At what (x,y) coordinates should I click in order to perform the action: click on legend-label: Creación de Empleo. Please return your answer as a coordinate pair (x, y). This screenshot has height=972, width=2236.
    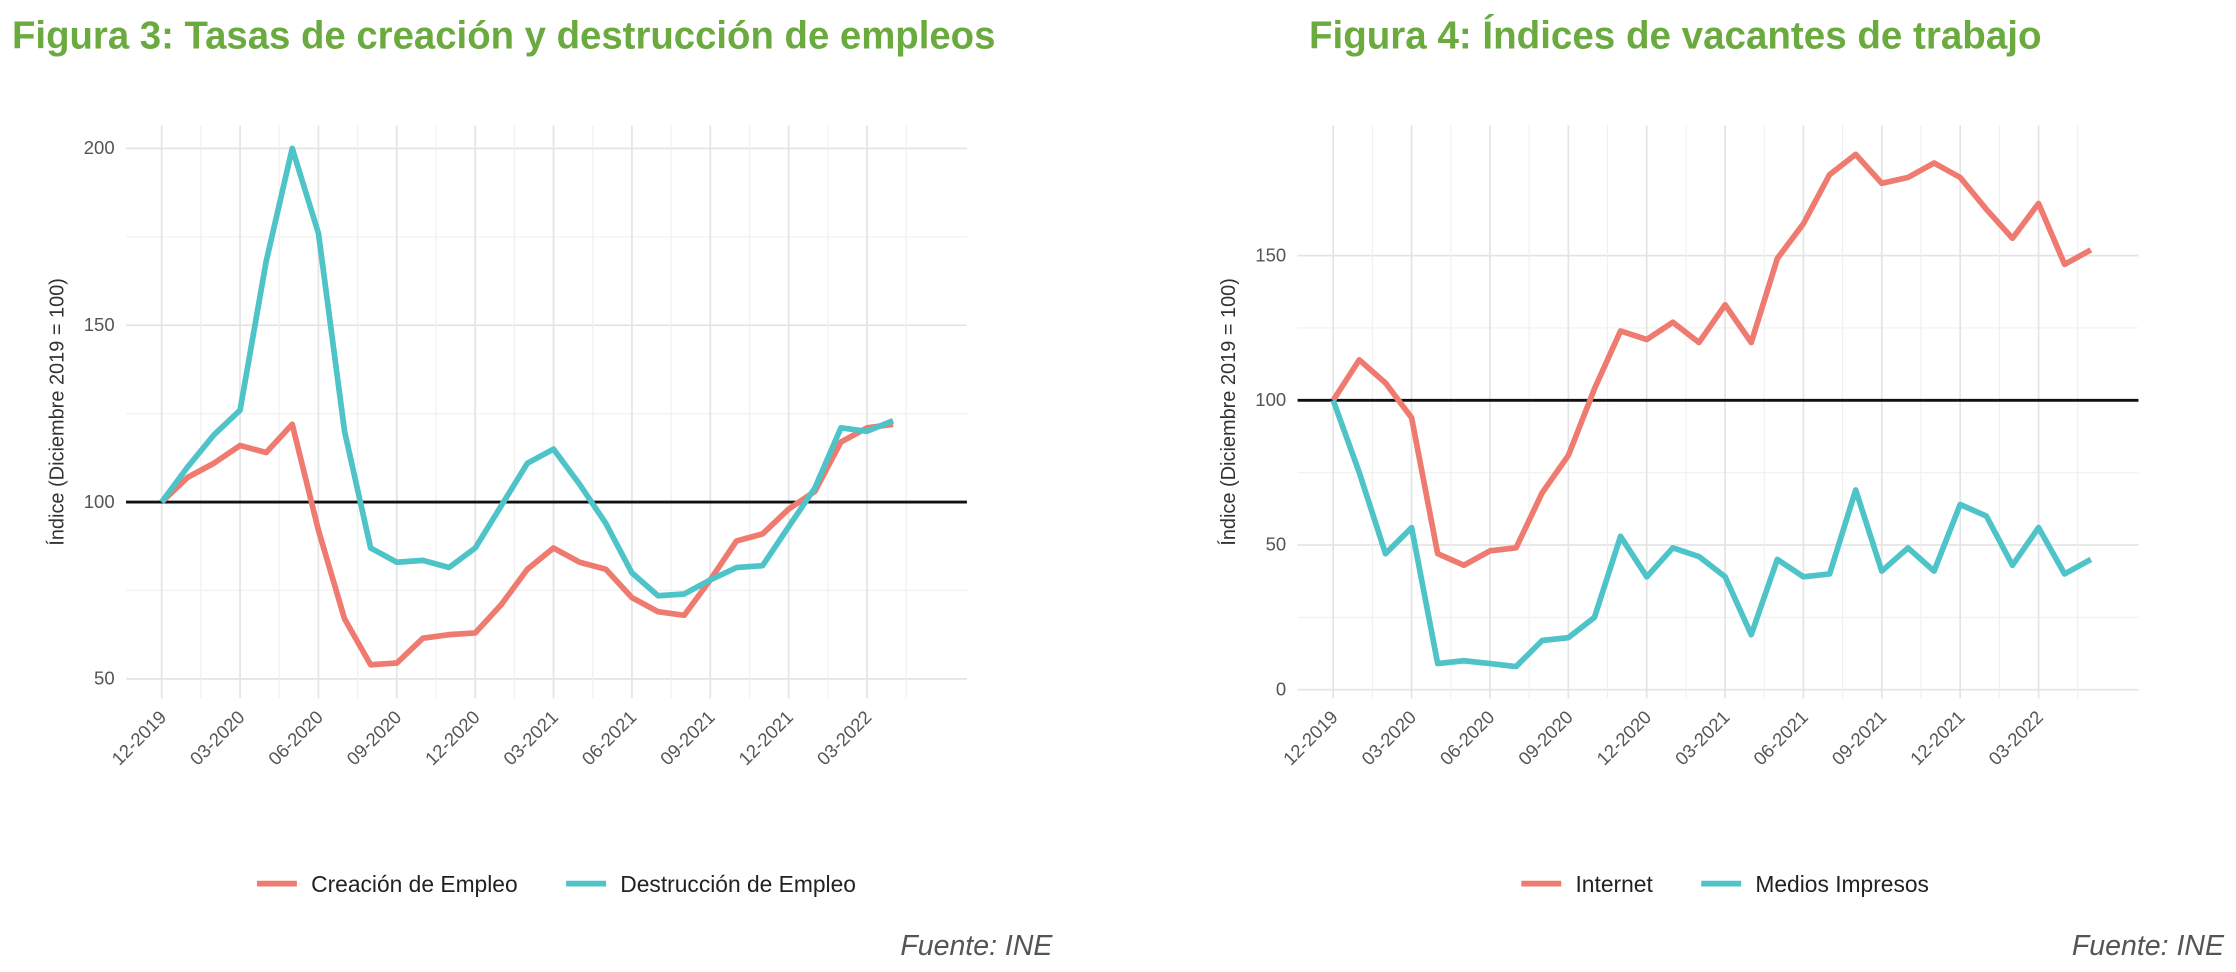
    Looking at the image, I should click on (414, 884).